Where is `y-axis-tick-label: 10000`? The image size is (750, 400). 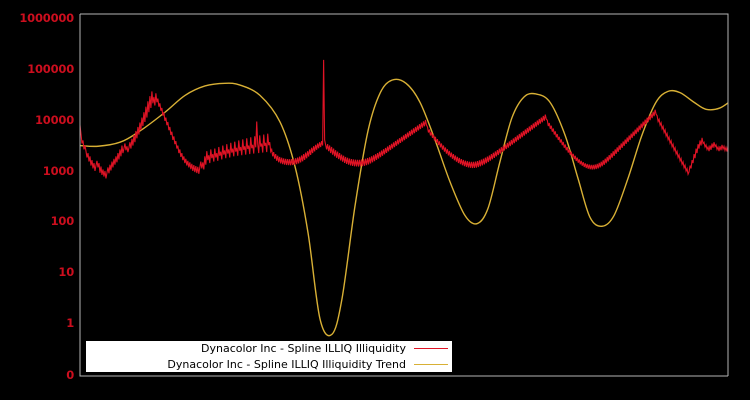
y-axis-tick-label: 10000 is located at coordinates (54, 119).